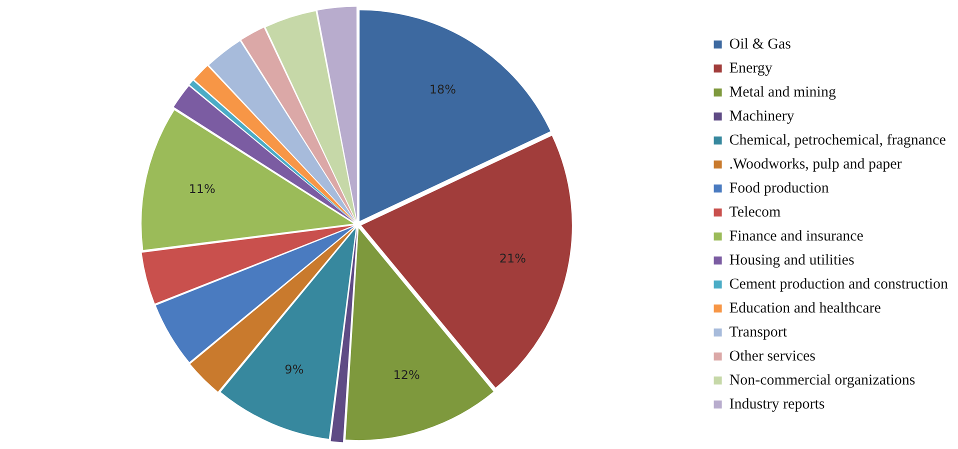 The image size is (958, 449). I want to click on legend-label: Telecom, so click(755, 212).